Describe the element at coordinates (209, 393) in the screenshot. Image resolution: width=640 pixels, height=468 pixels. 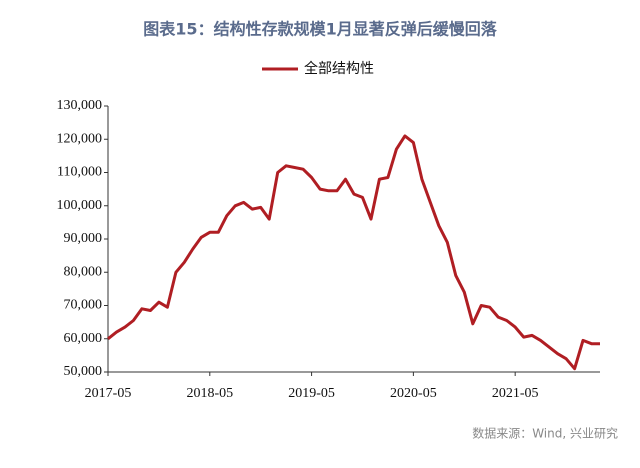
I see `x-tick-label: 2018-05` at that location.